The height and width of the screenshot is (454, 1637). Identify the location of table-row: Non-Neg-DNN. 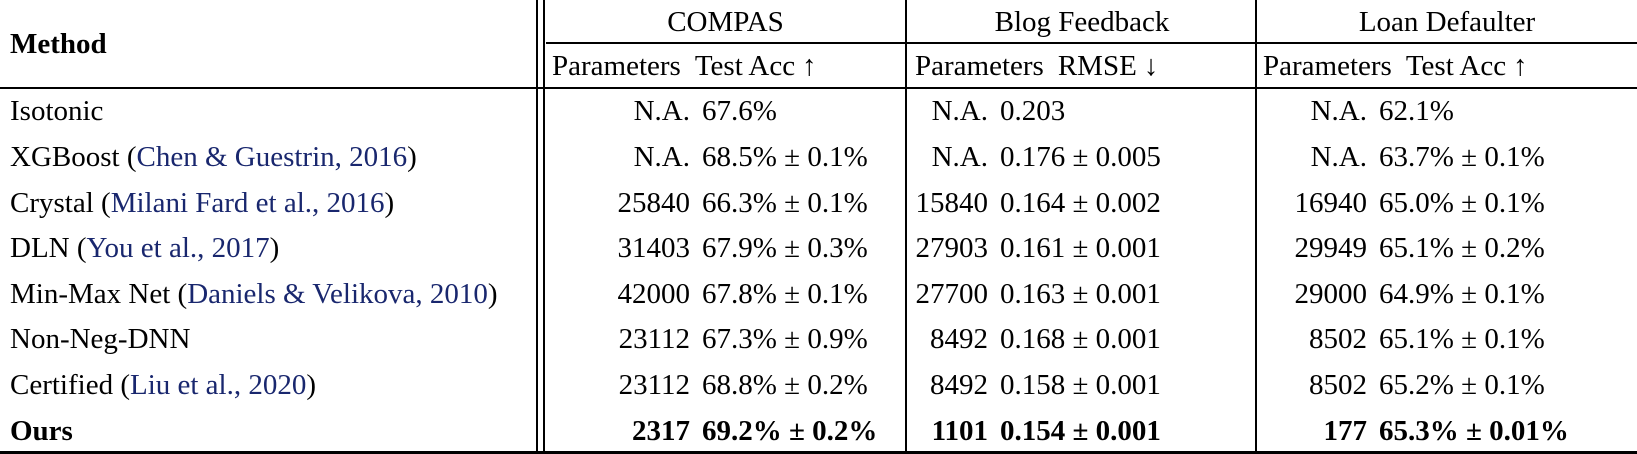
(268, 340).